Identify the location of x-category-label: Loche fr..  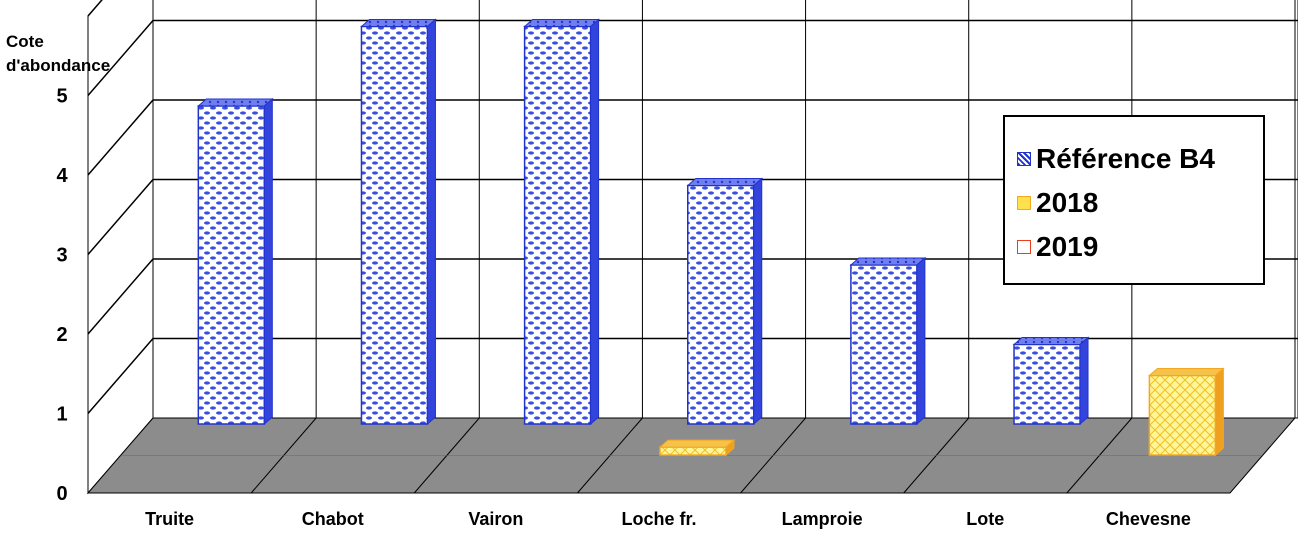
(658, 519).